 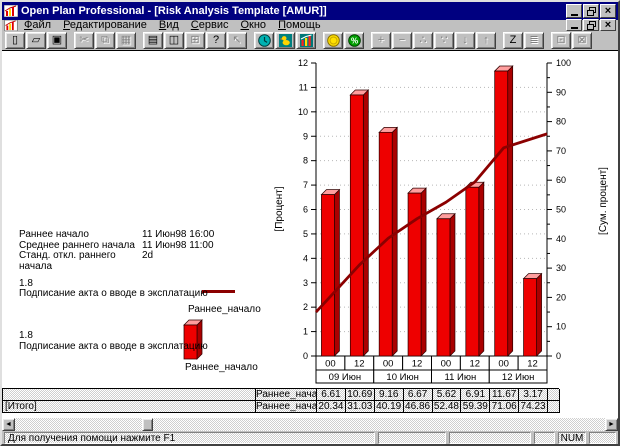 What do you see at coordinates (518, 376) in the screenshot?
I see `date-cell` at bounding box center [518, 376].